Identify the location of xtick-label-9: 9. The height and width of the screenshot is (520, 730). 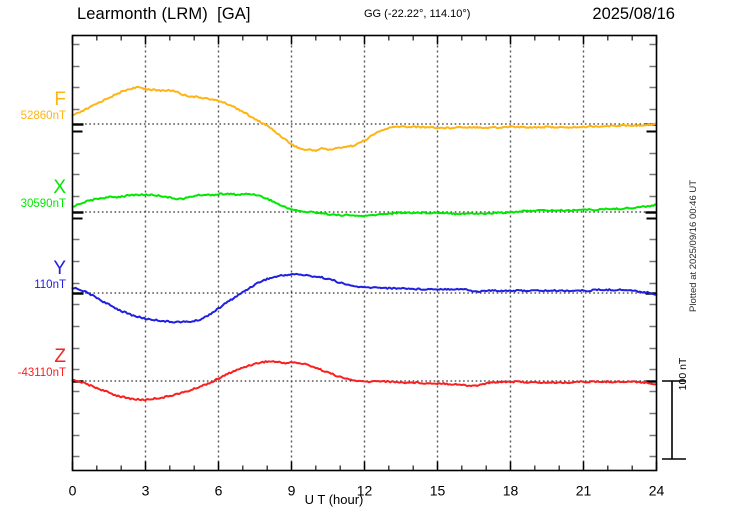
(292, 491).